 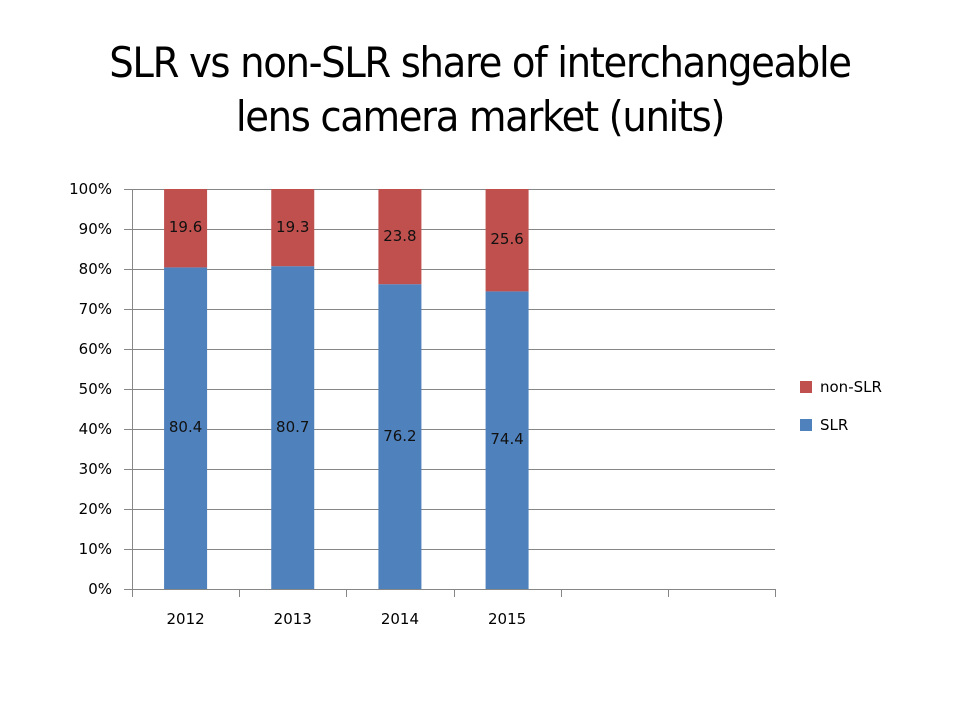 I want to click on data-label-slr: 74.4, so click(x=507, y=439).